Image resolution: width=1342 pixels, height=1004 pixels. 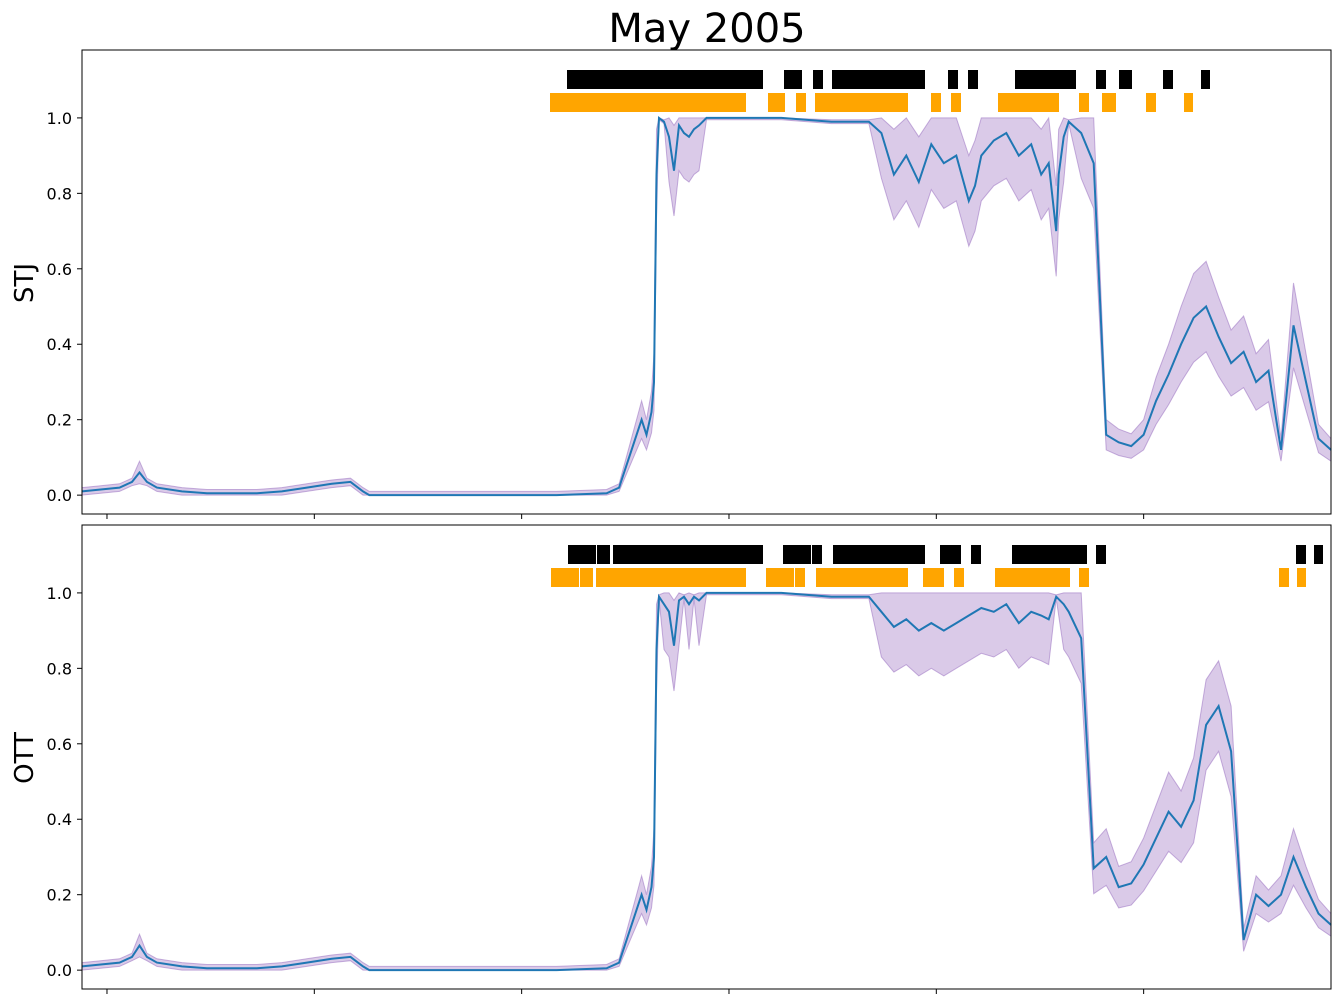 What do you see at coordinates (25, 758) in the screenshot?
I see `y-axis-label-ott: OTT` at bounding box center [25, 758].